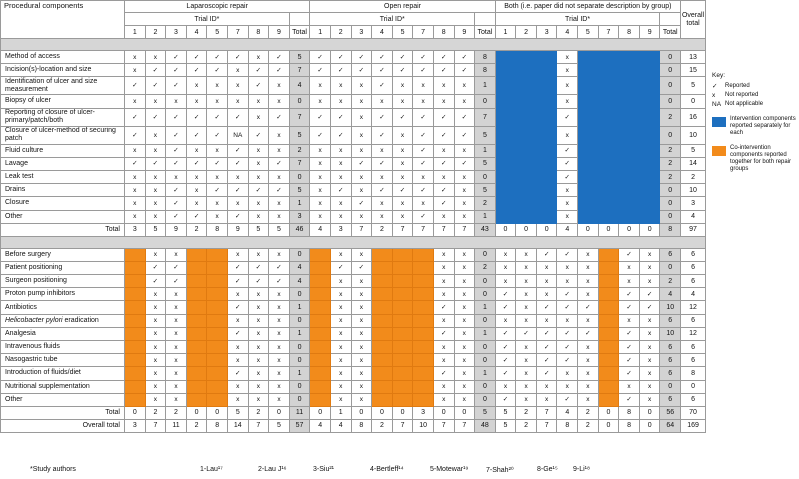 The image size is (799, 479). Describe the element at coordinates (279, 32) in the screenshot. I see `header-study-id: 9` at that location.